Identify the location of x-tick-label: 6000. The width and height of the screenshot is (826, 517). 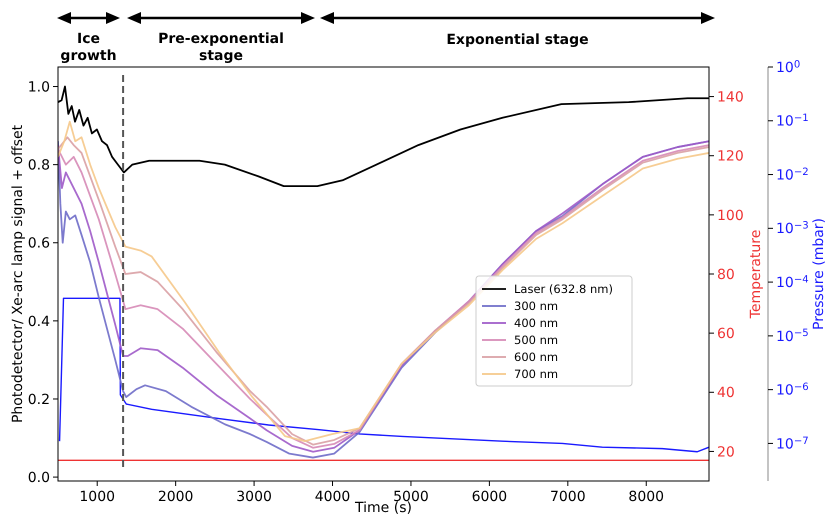
(490, 497).